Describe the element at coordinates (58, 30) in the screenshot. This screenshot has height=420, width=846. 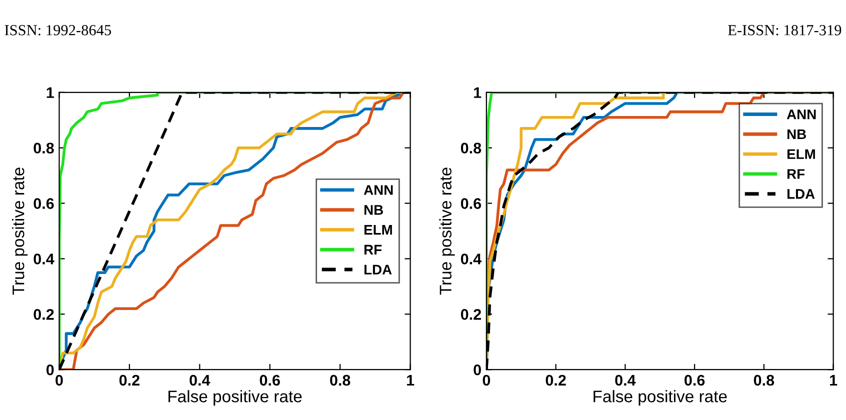
I see `text: ISSN: 1992-8645` at that location.